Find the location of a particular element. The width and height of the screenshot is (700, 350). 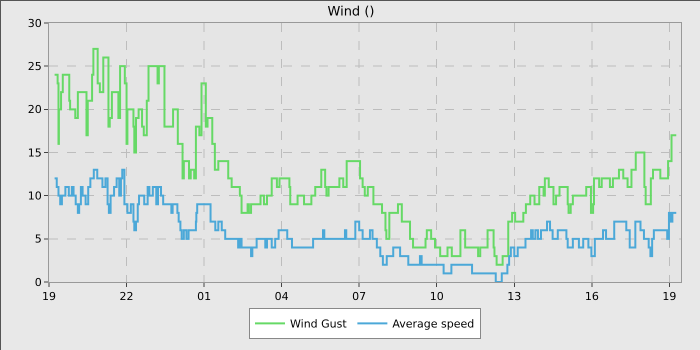

y-tick-label: 20 is located at coordinates (35, 109).